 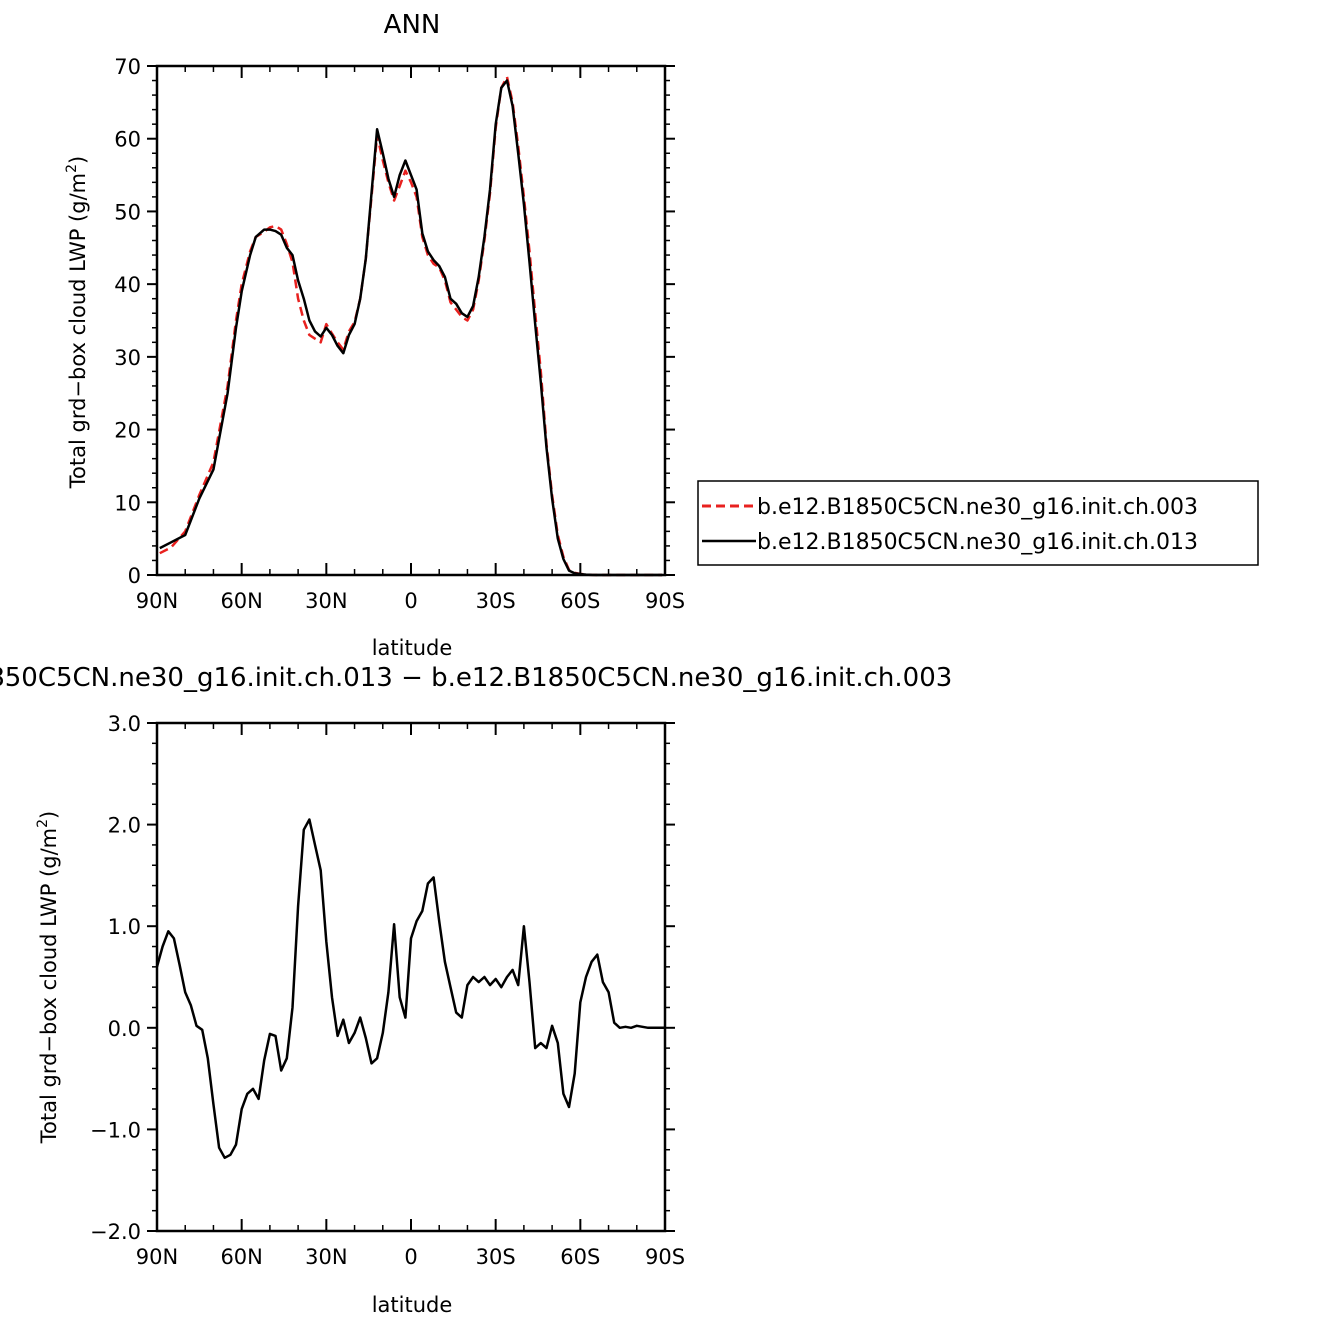 What do you see at coordinates (127, 285) in the screenshot?
I see `top-y-tick-label: 40` at bounding box center [127, 285].